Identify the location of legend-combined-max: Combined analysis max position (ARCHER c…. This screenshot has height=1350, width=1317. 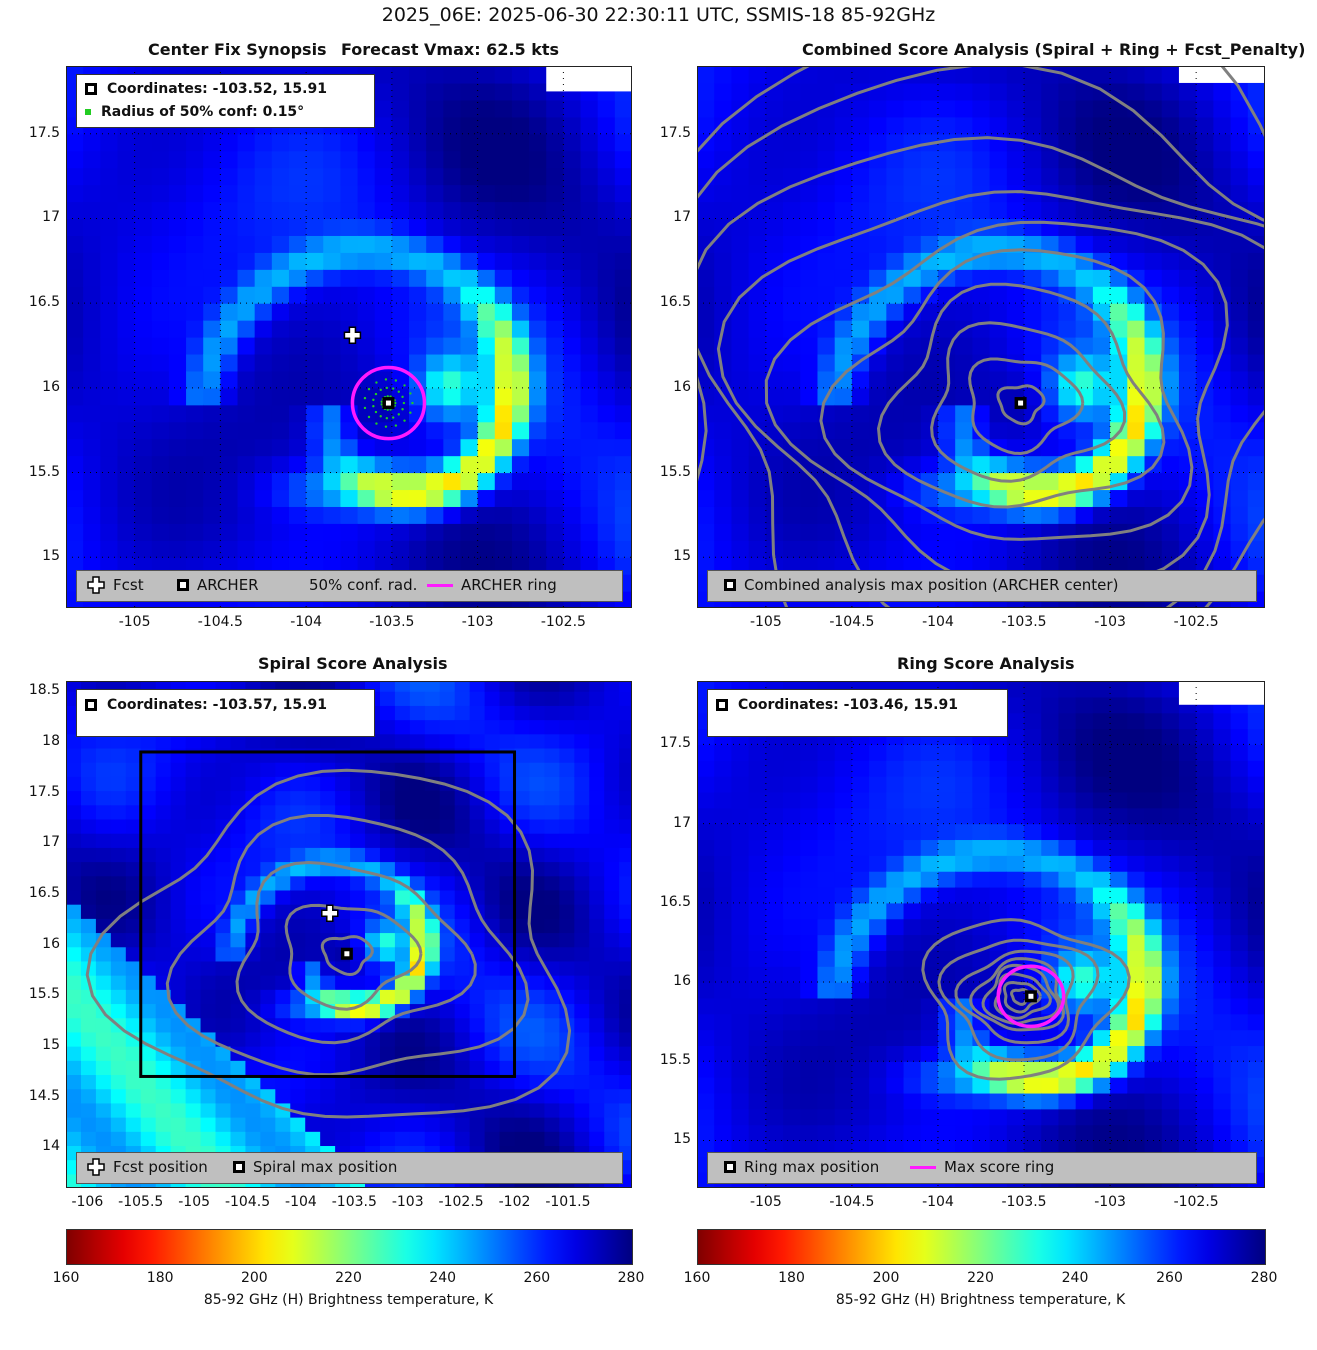
(931, 585).